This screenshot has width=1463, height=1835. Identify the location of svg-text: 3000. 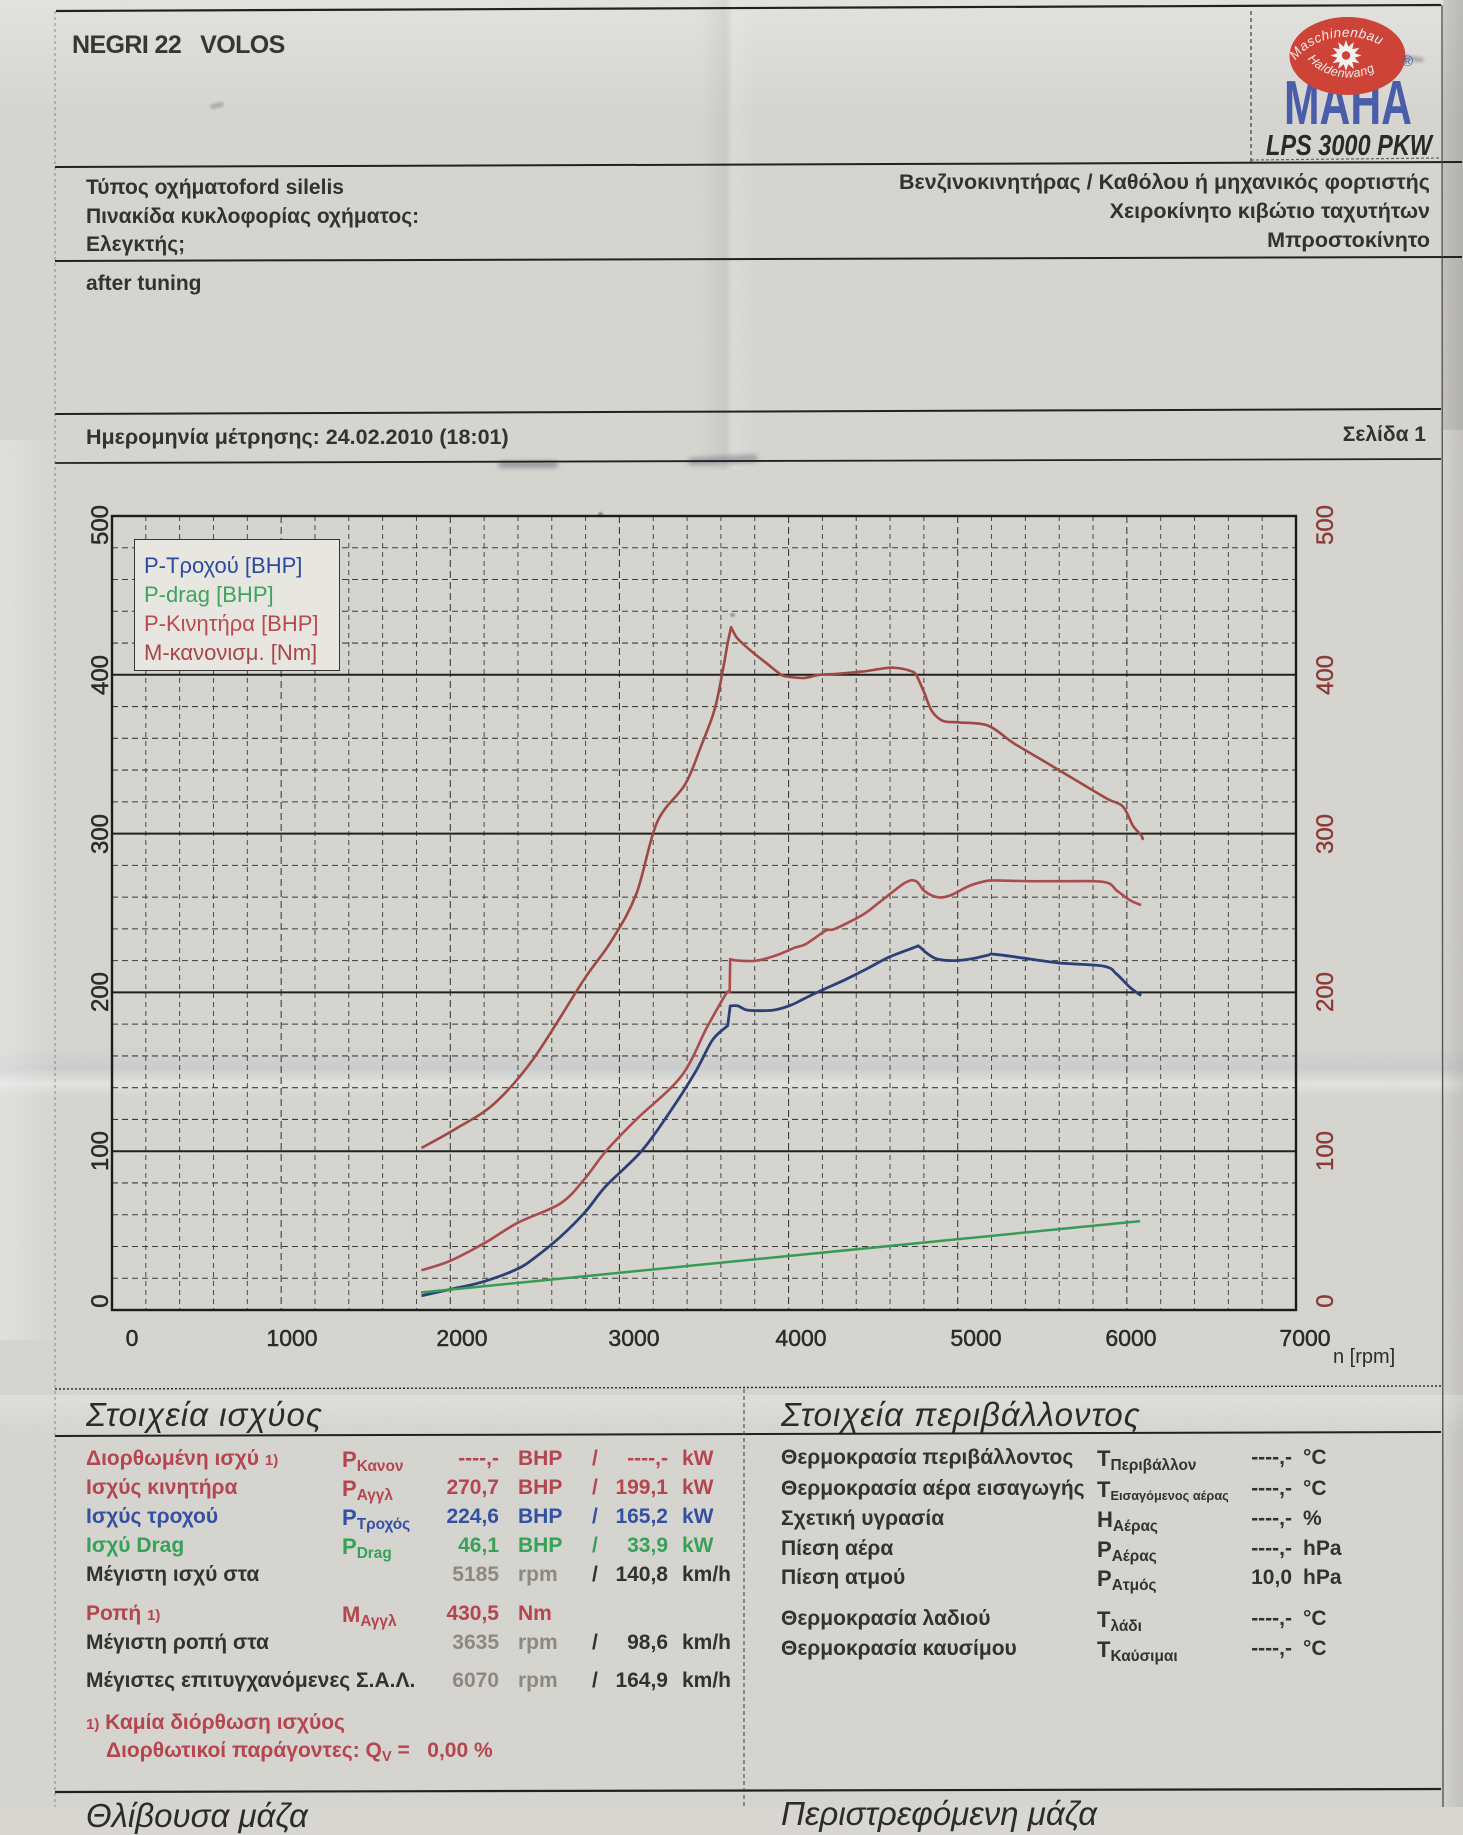
(633, 1338).